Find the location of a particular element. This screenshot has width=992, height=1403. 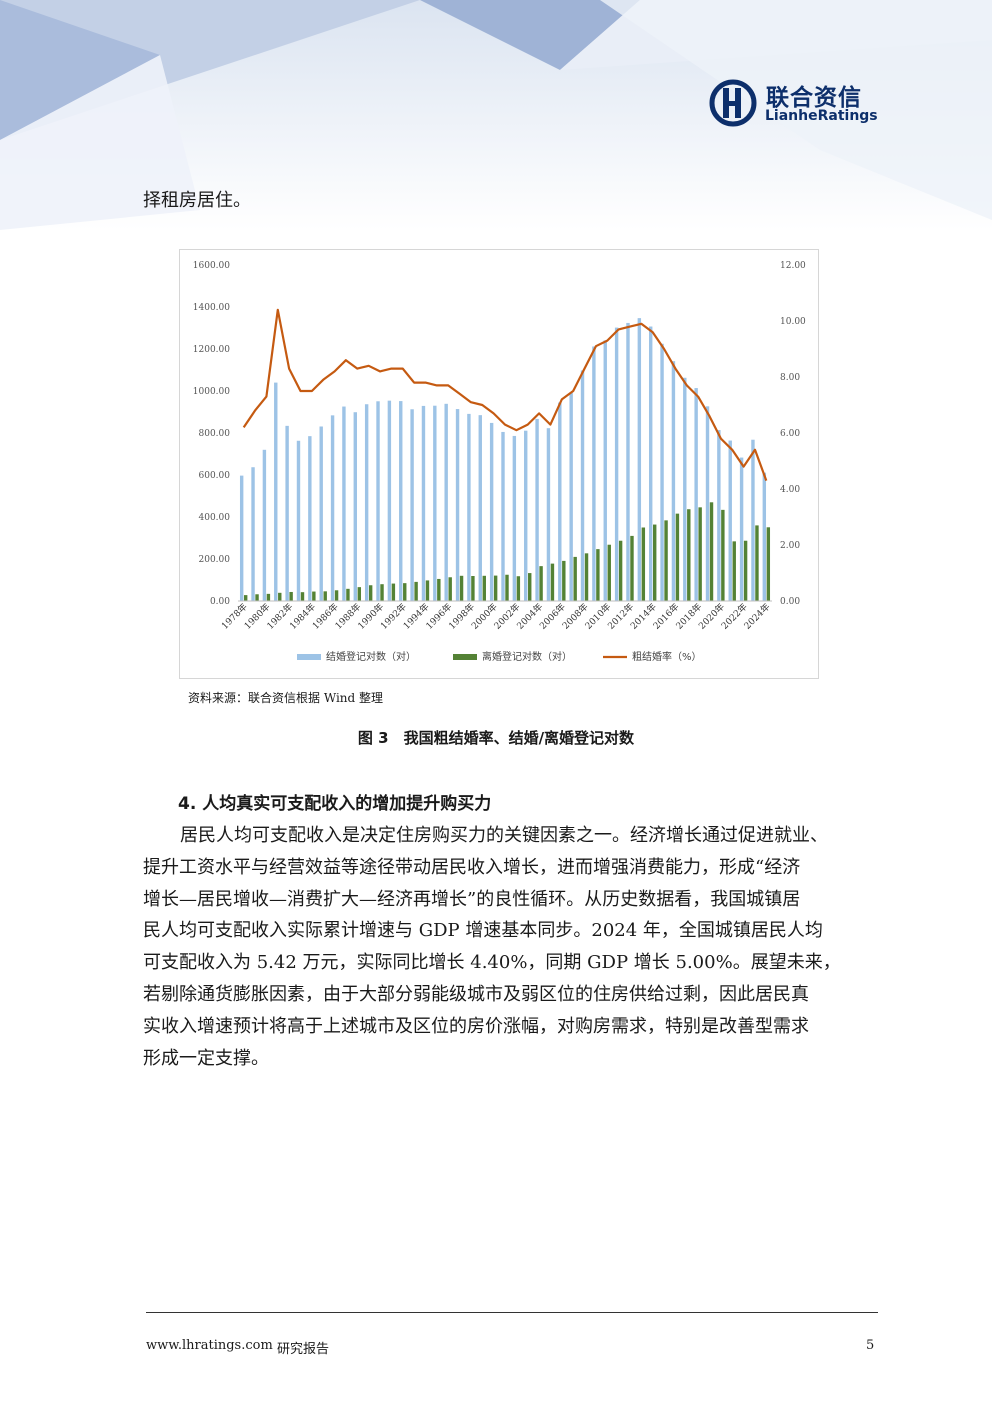

paragraph-line: 提升工资水平与经营效益等途径带动居民收入增长，进而增强消费能力，形成“经济 is located at coordinates (472, 867).